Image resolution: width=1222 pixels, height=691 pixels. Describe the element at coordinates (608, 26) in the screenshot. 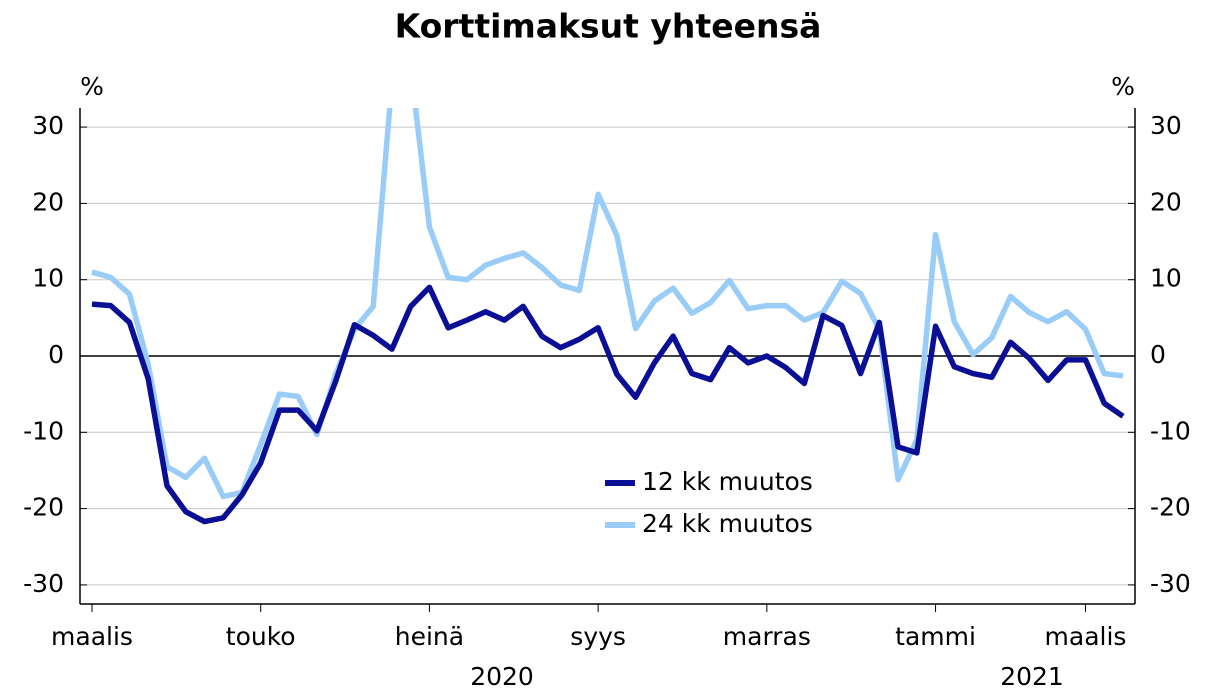

I see `chart-title: Korttimaksut yhteensä` at that location.